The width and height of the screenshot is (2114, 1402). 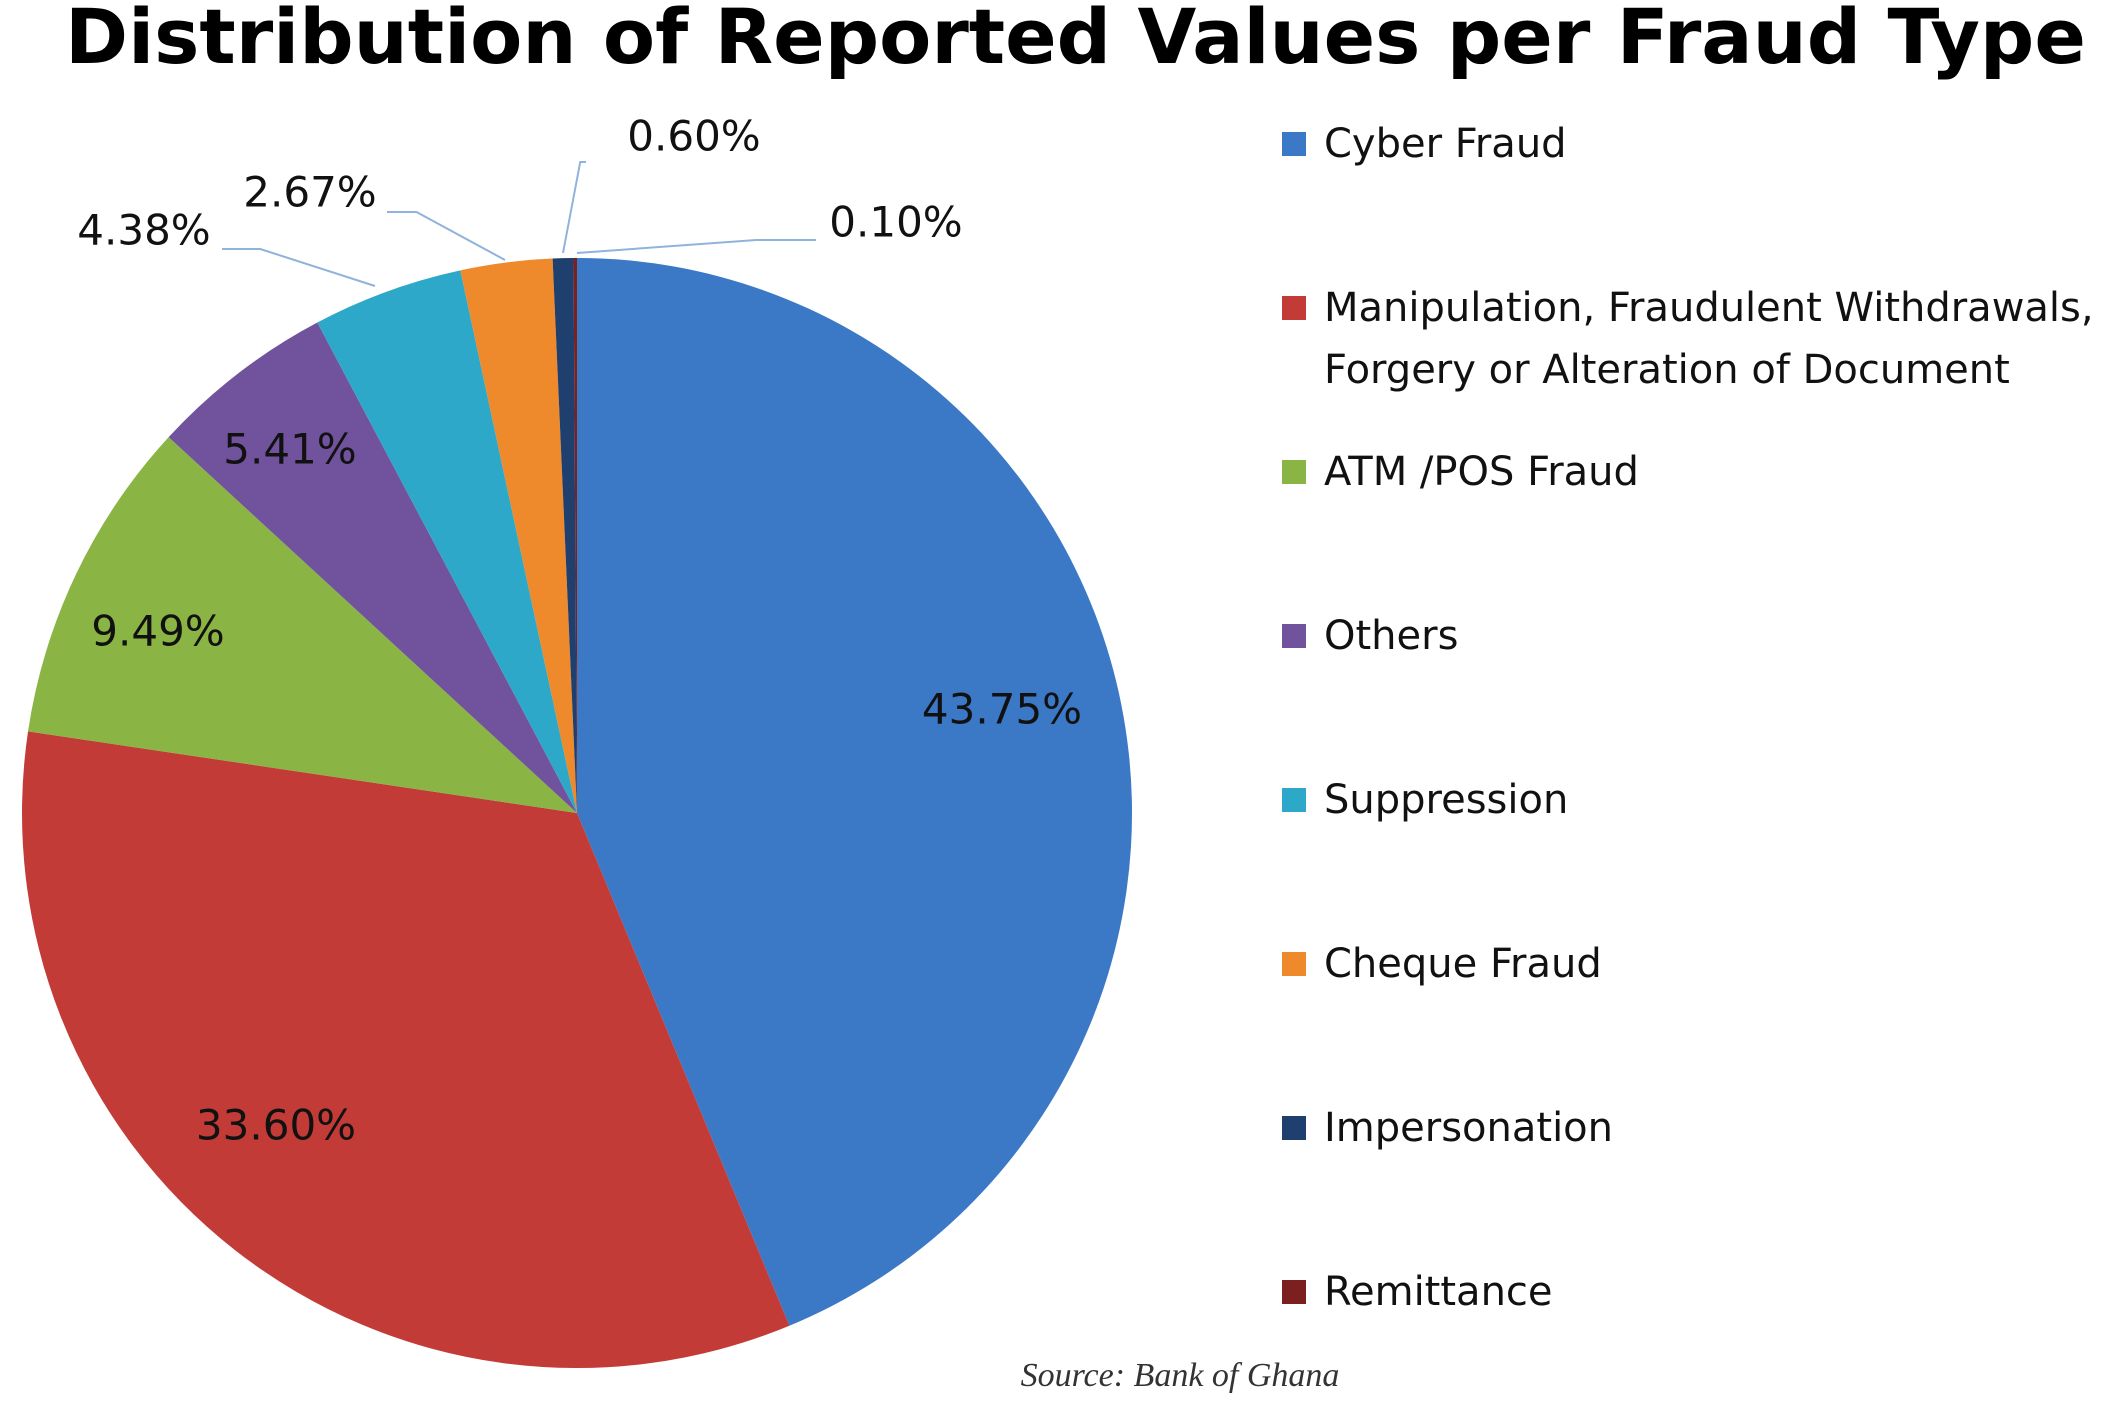 I want to click on legend-item: Impersonation, so click(x=1692, y=1128).